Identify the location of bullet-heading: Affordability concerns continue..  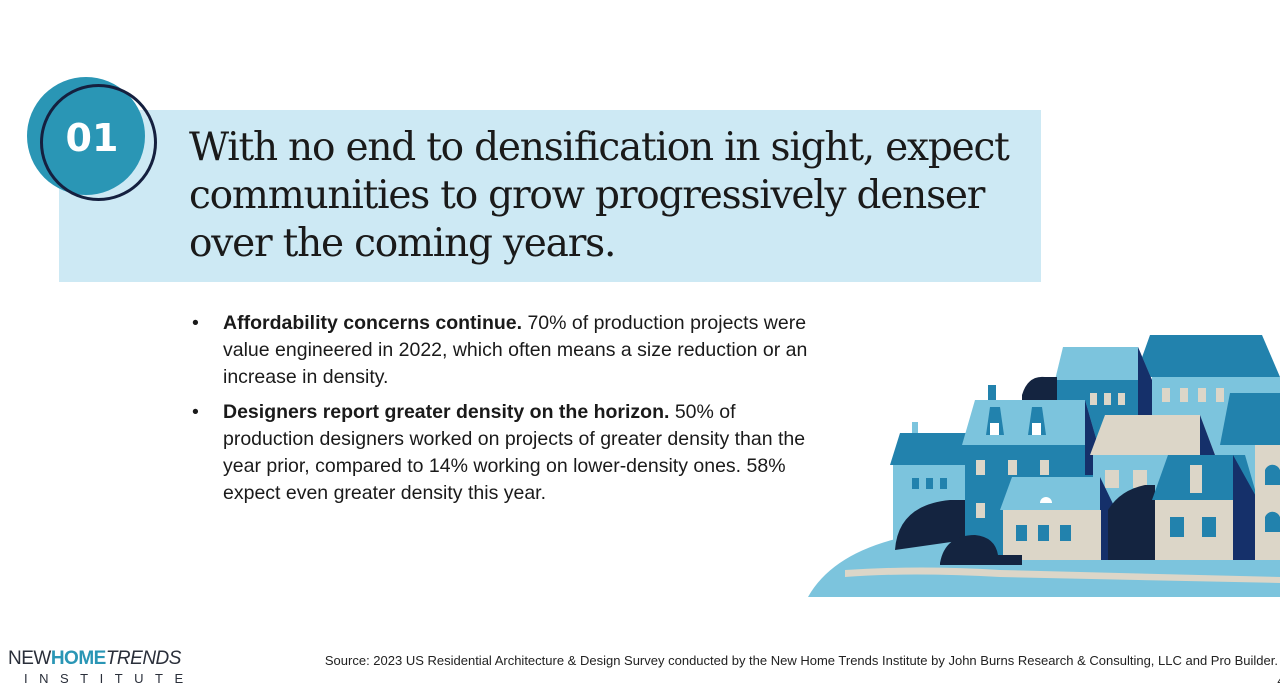
(373, 323).